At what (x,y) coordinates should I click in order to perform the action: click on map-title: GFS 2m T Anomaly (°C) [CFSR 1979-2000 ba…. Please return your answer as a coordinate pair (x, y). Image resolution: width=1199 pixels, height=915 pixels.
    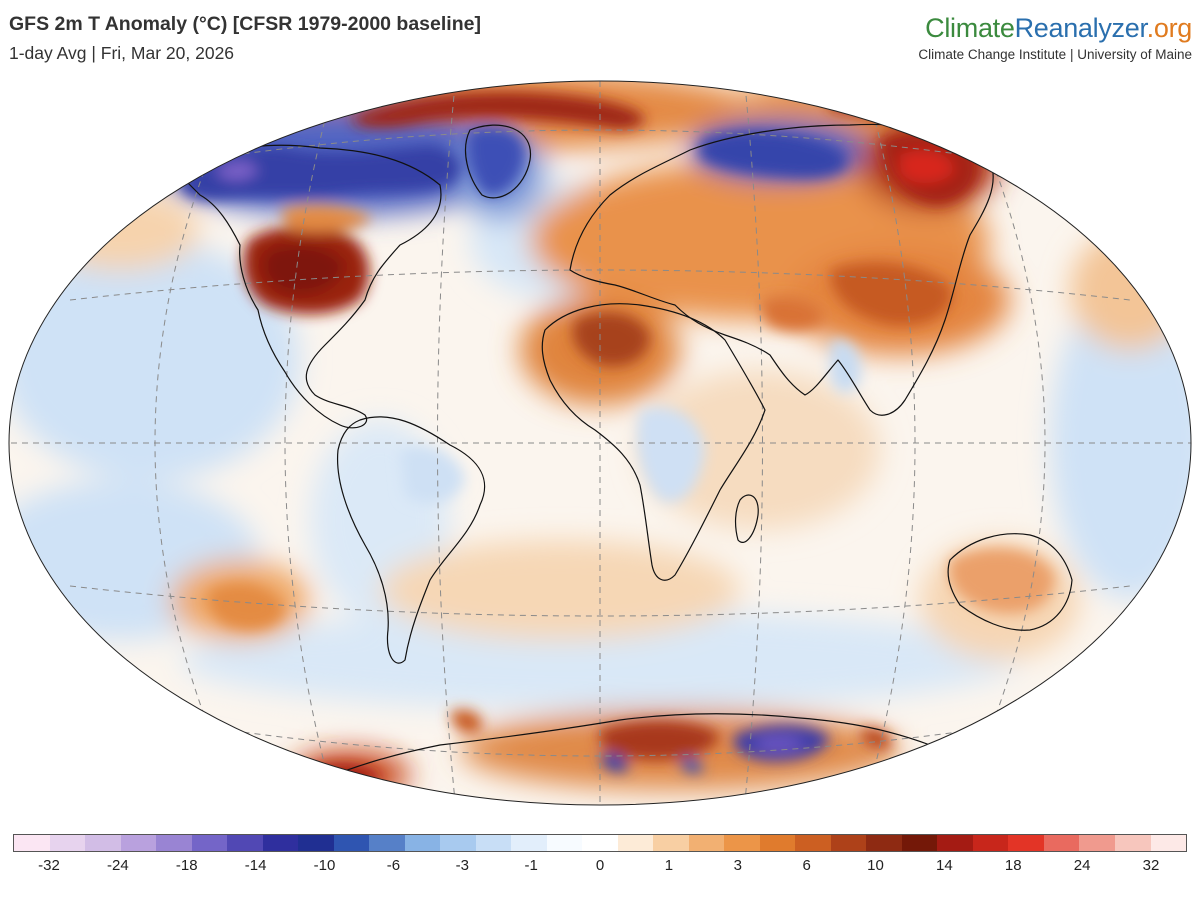
    Looking at the image, I should click on (245, 24).